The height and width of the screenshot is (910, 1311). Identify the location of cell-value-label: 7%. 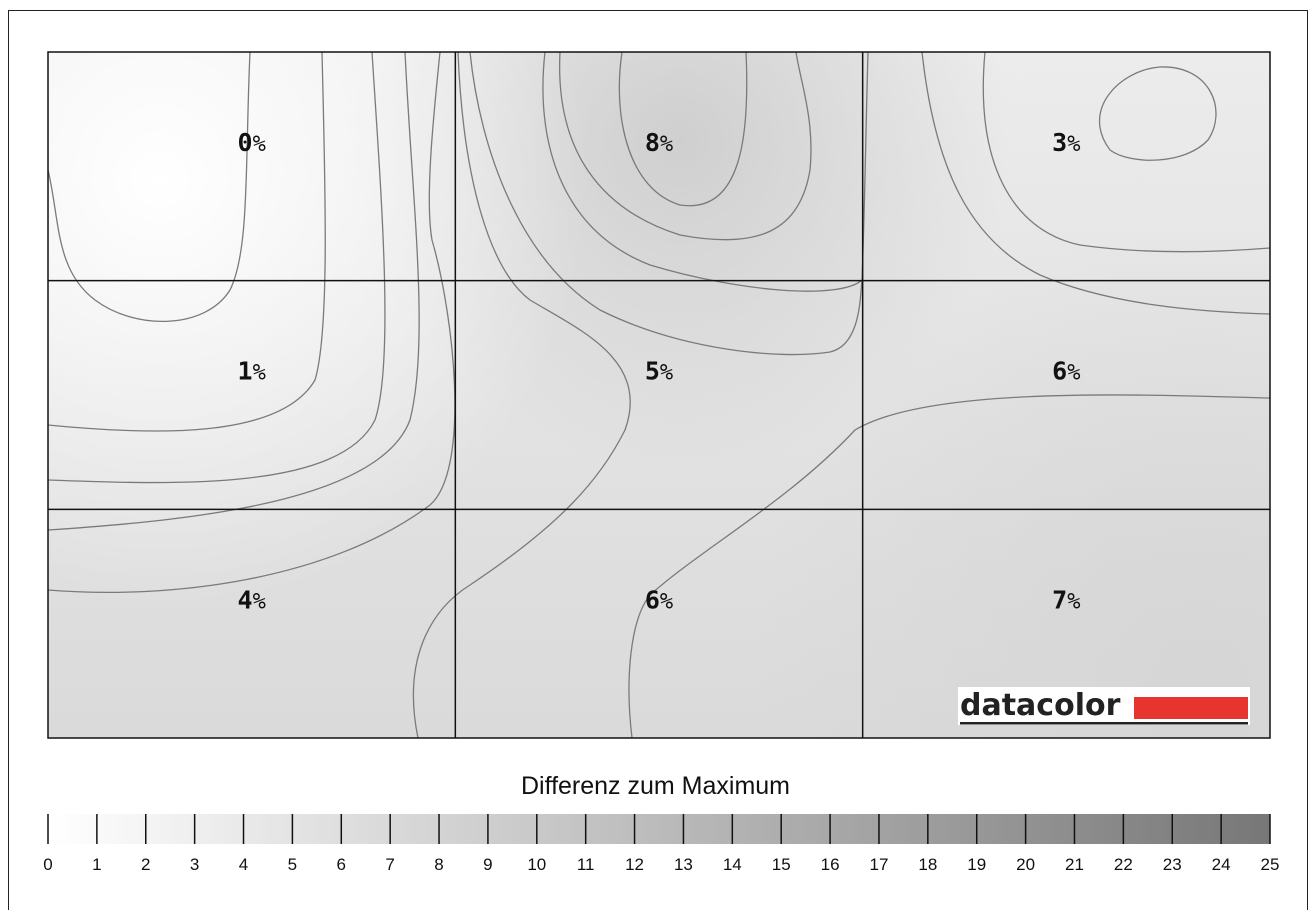
(1066, 599).